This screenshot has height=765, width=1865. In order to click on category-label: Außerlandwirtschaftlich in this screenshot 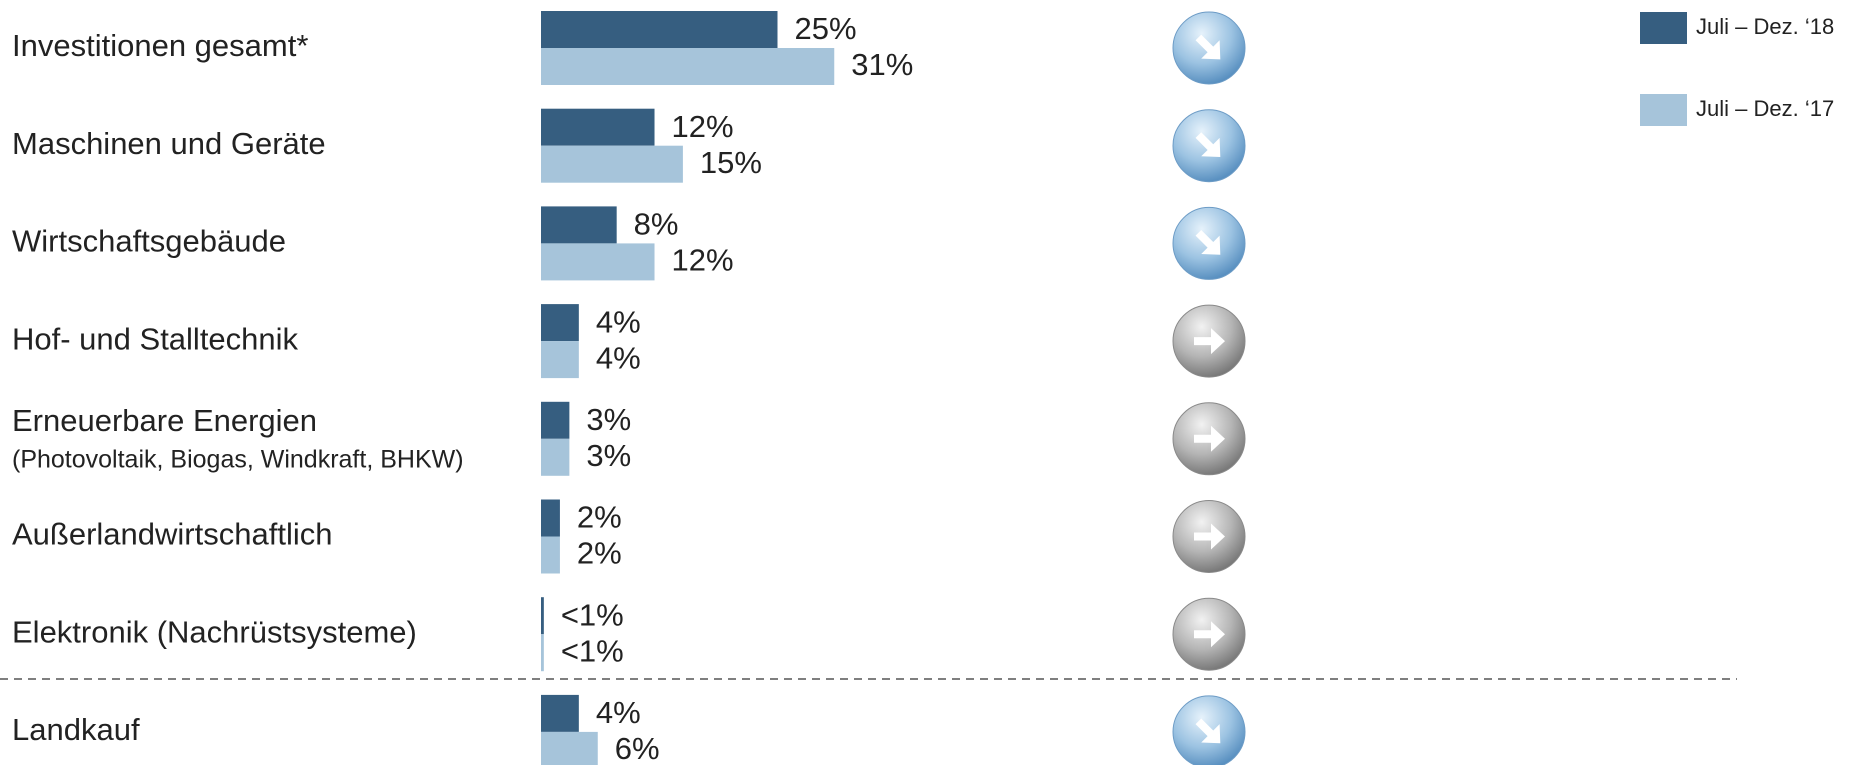, I will do `click(172, 534)`.